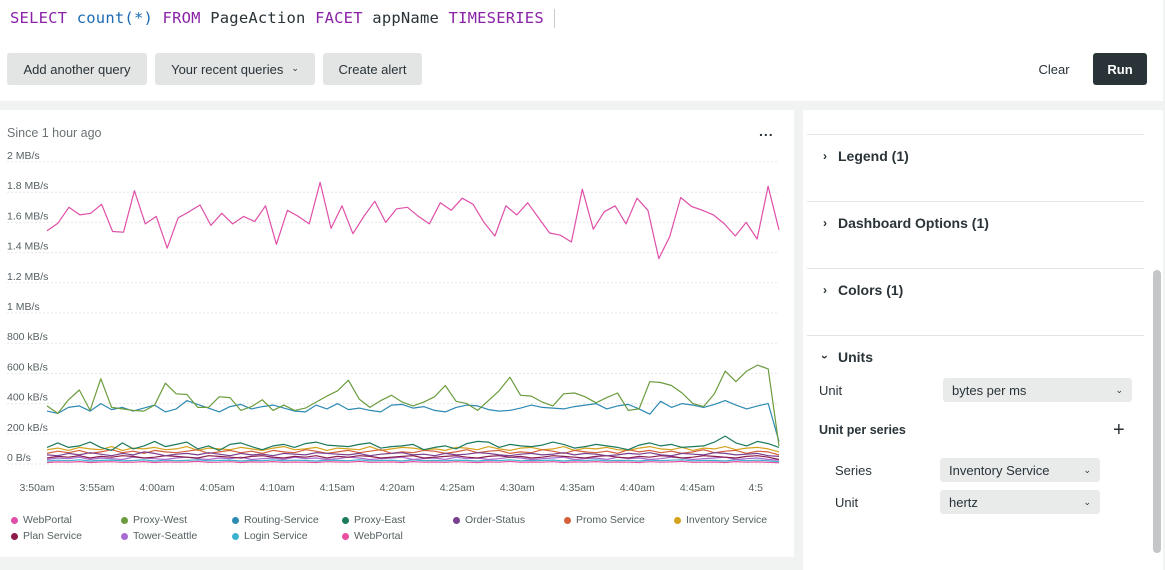 This screenshot has width=1165, height=570. I want to click on section-units: › Units, so click(845, 357).